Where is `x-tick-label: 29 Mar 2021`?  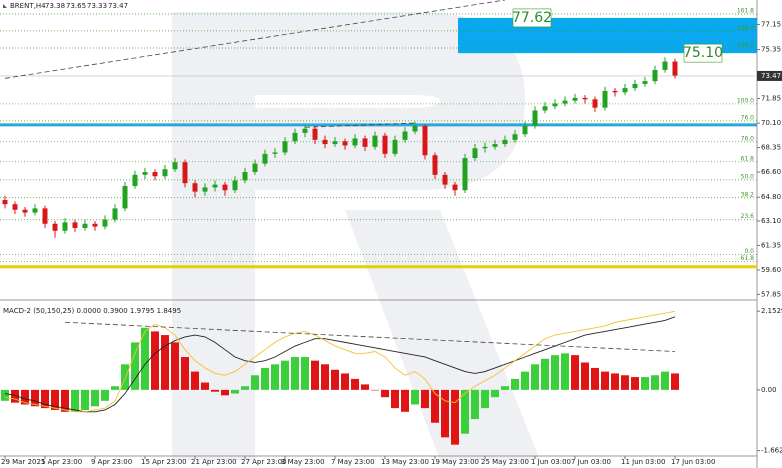
x-tick-label: 29 Mar 2021 is located at coordinates (23, 462).